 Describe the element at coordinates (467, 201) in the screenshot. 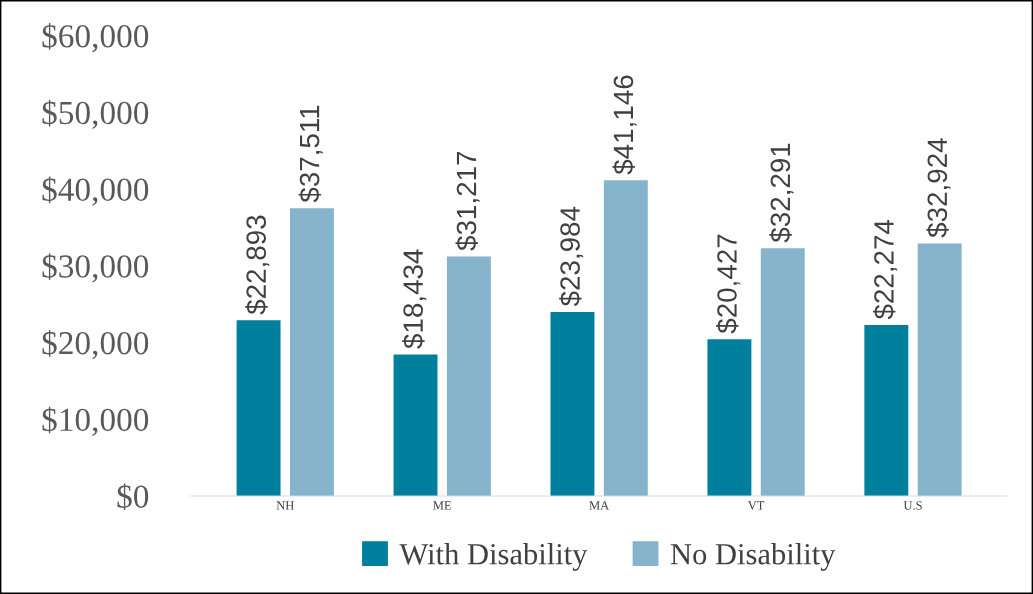

I see `data-label: $31,217` at that location.